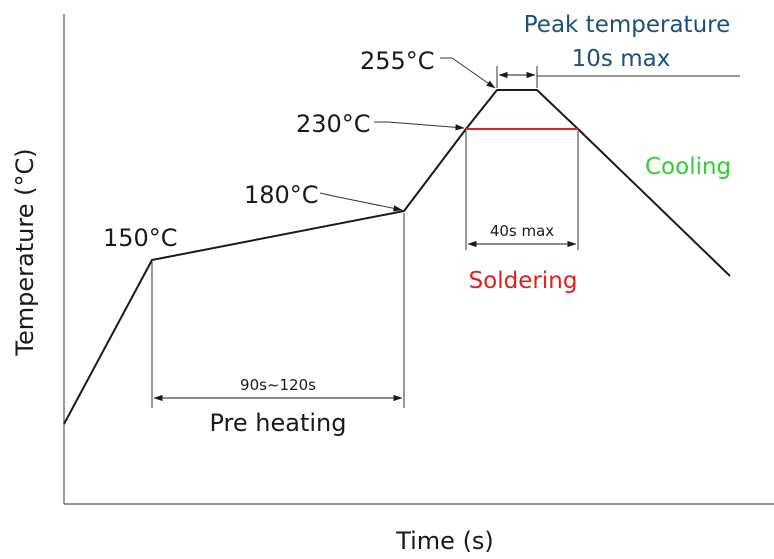  Describe the element at coordinates (523, 281) in the screenshot. I see `soldering-label: Soldering` at that location.